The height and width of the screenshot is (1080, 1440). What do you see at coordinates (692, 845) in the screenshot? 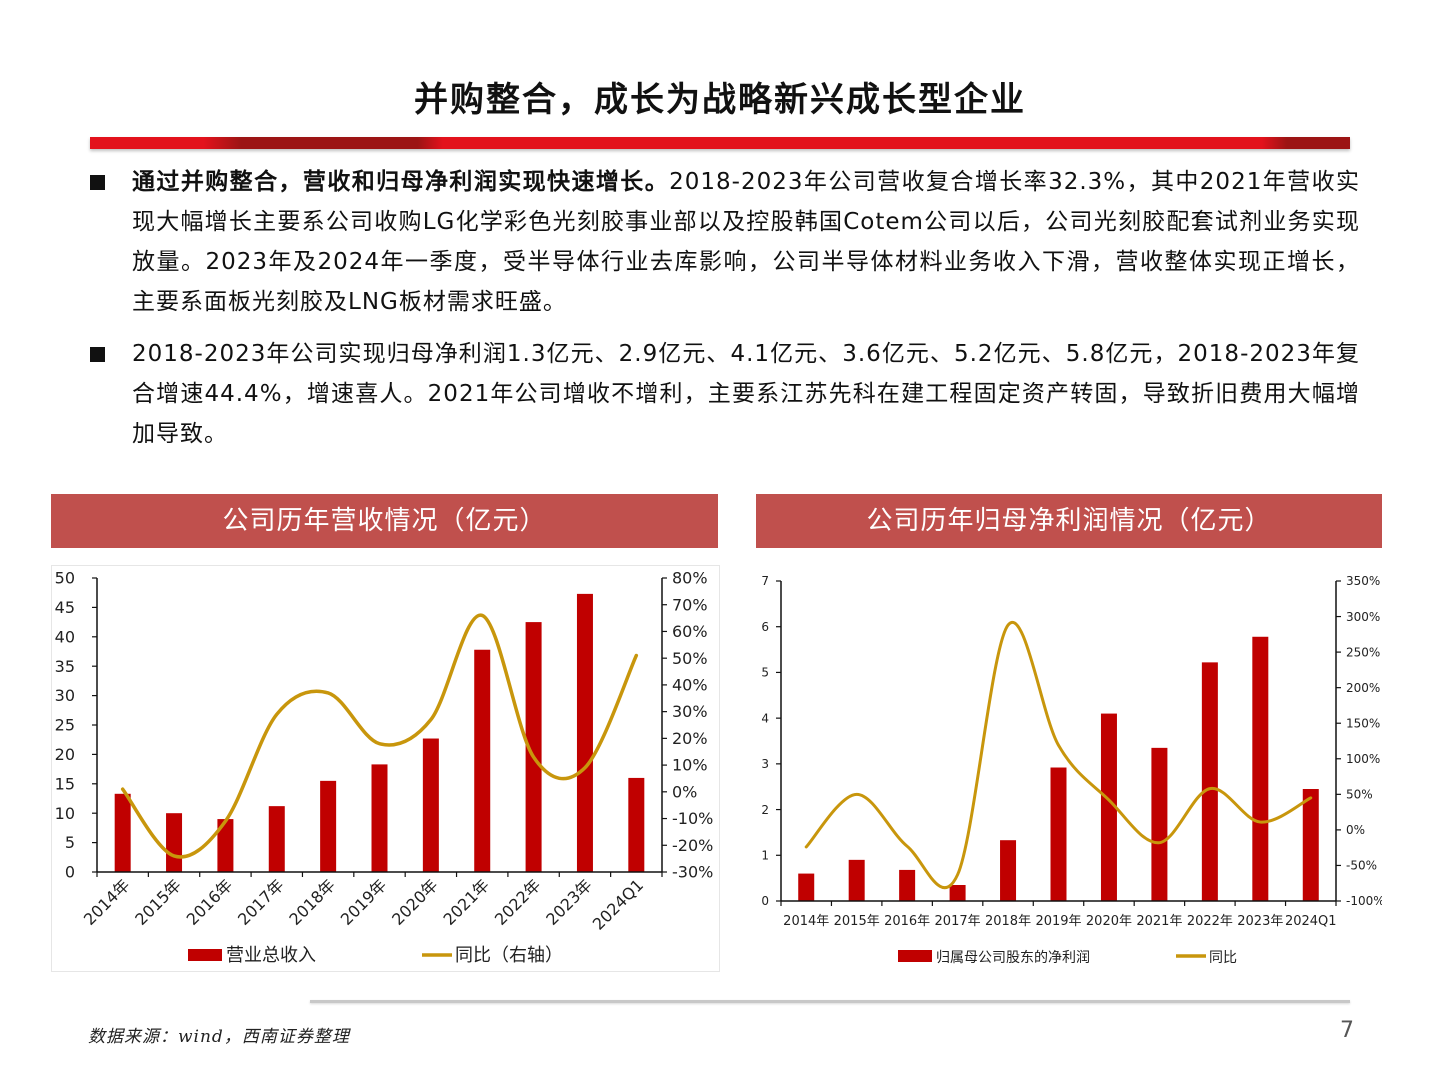
I see `svg-text: -20%` at bounding box center [692, 845].